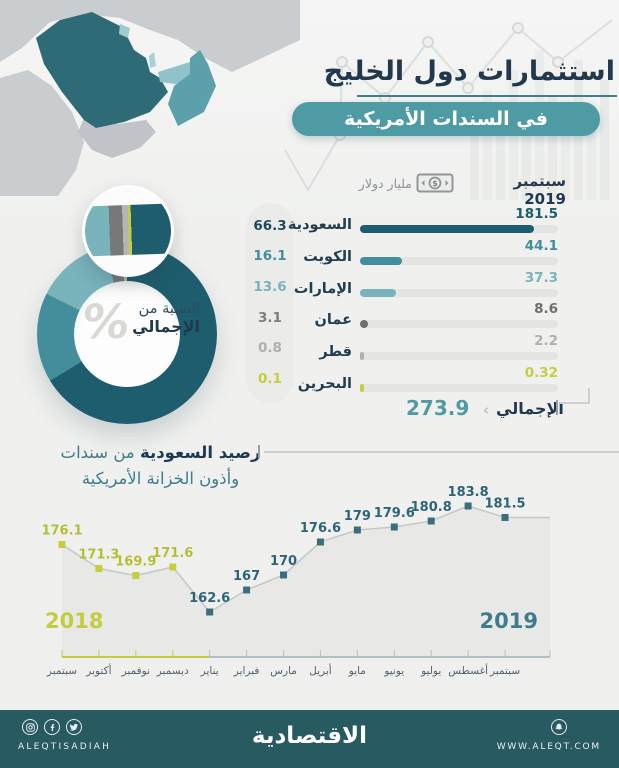  I want to click on point-value-label: 180.8, so click(431, 507).